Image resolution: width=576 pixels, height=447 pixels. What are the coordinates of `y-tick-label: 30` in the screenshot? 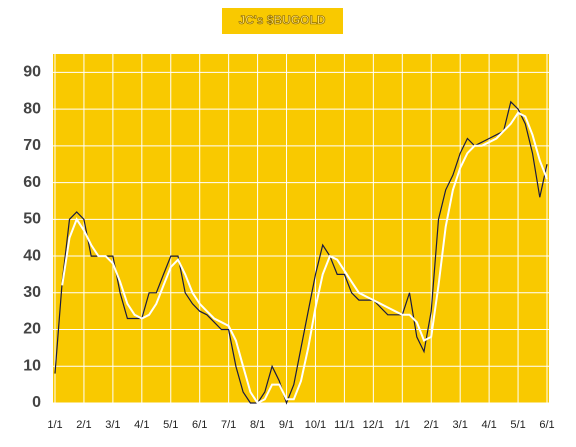 It's located at (32, 292).